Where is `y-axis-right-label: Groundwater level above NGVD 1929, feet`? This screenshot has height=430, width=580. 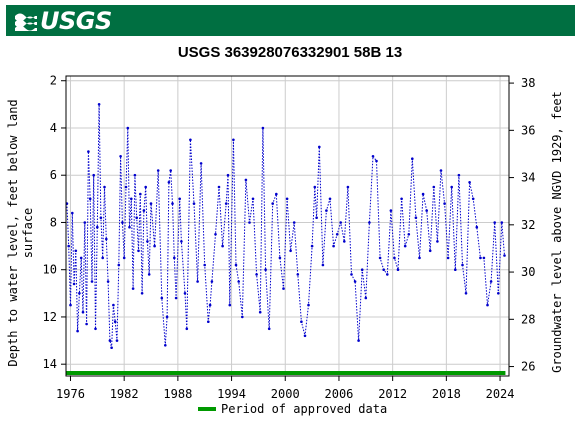
y-axis-right-label: Groundwater level above NGVD 1929, feet is located at coordinates (557, 232).